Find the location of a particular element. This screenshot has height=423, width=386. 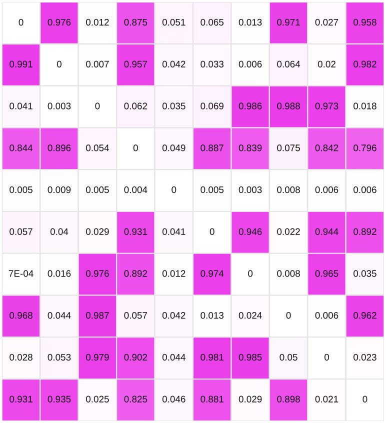

data-label: 0.064 is located at coordinates (288, 64).